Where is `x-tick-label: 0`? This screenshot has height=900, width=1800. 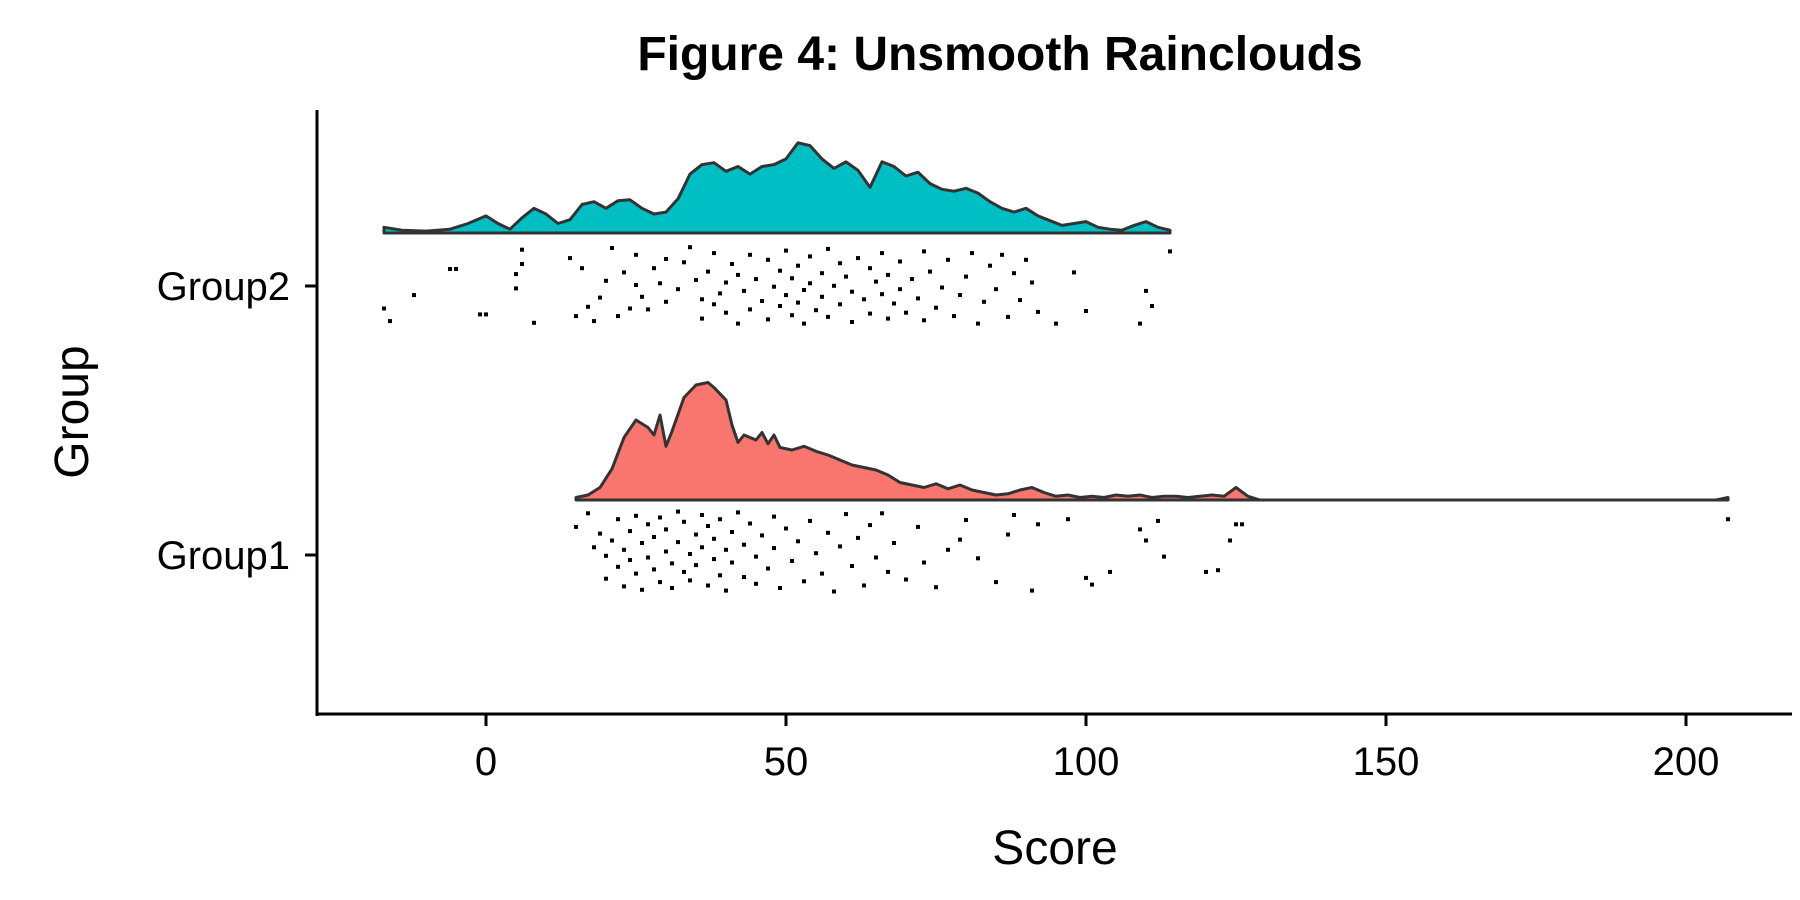 x-tick-label: 0 is located at coordinates (486, 762).